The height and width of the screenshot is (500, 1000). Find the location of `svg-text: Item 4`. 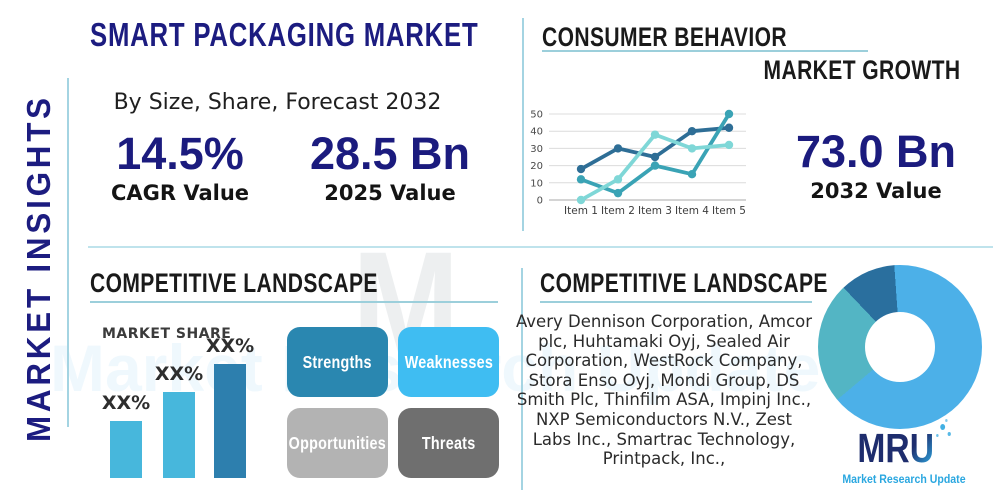

svg-text: Item 4 is located at coordinates (692, 211).